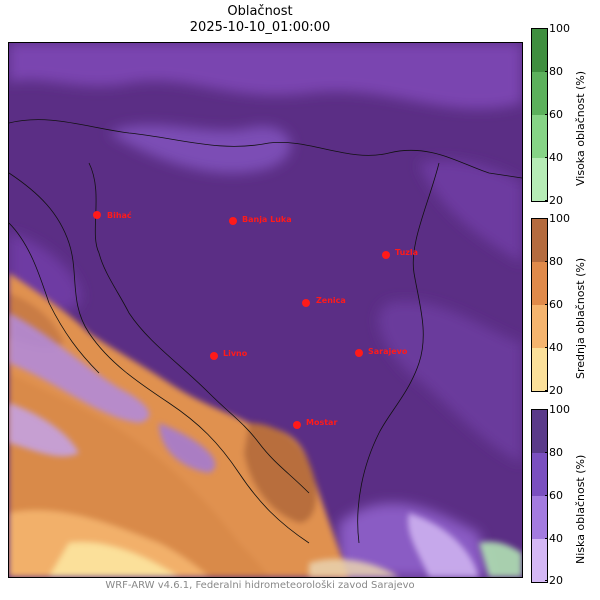  Describe the element at coordinates (321, 422) in the screenshot. I see `svg-text: Mostar` at that location.